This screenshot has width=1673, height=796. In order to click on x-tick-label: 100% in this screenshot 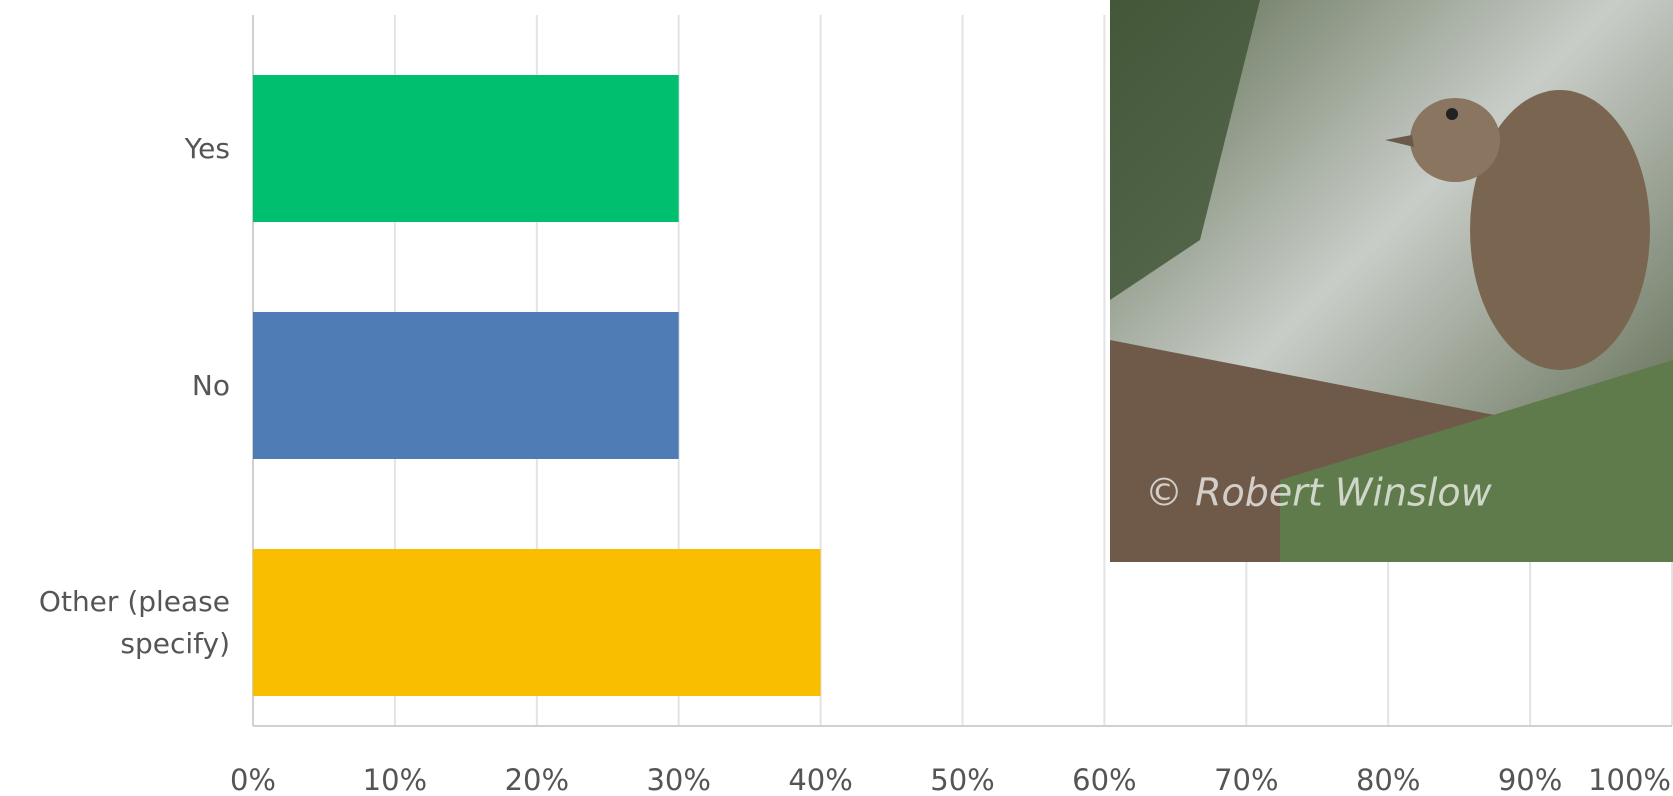, I will do `click(1629, 779)`.